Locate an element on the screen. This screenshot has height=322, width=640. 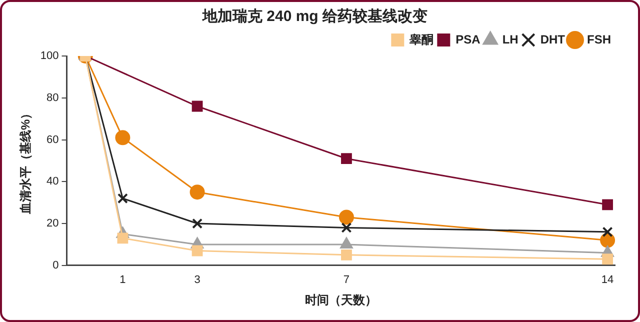
legend-label: DHT is located at coordinates (553, 39).